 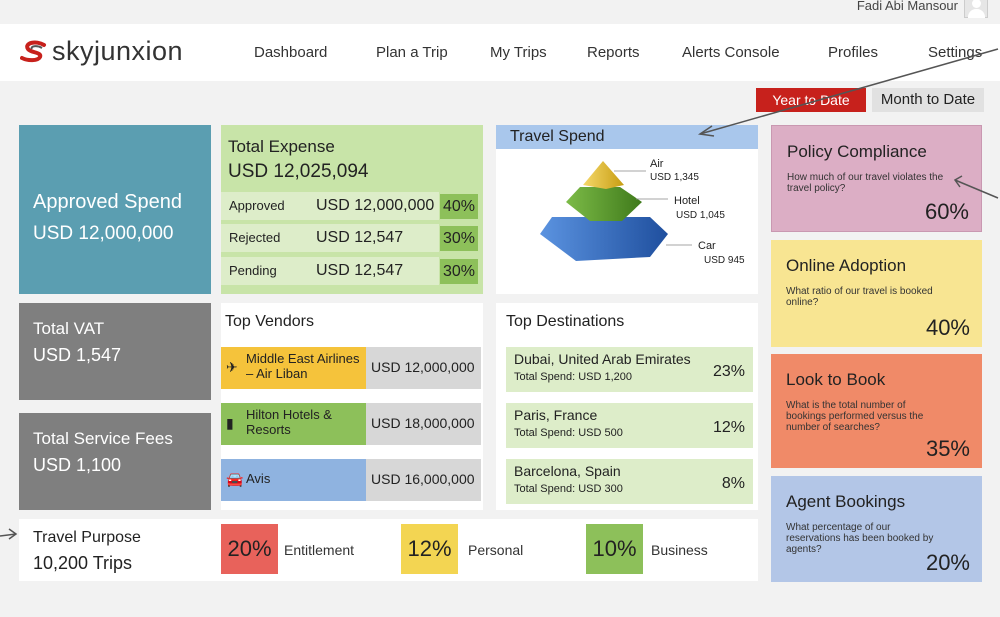 I want to click on tier-air-name: Air, so click(x=657, y=164).